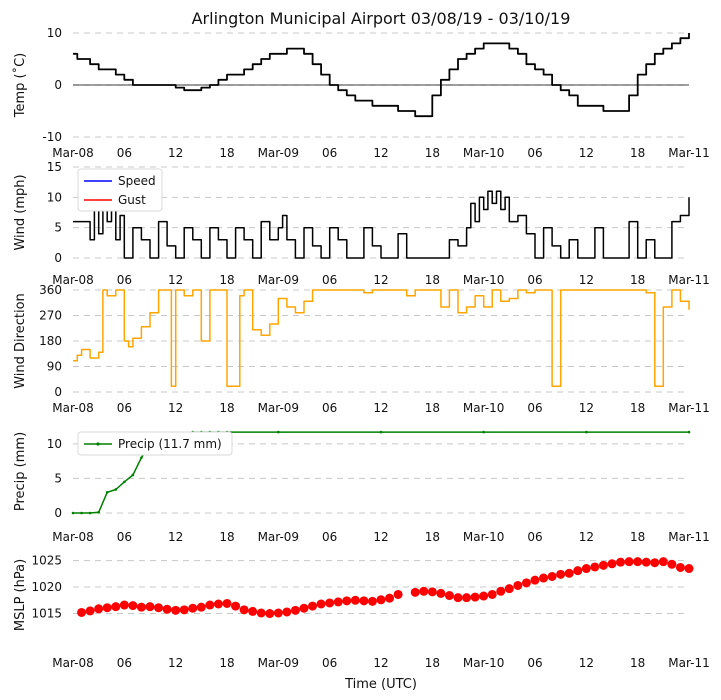 This screenshot has height=700, width=721. I want to click on y-axis-label-precip: Precip (mm), so click(20, 471).